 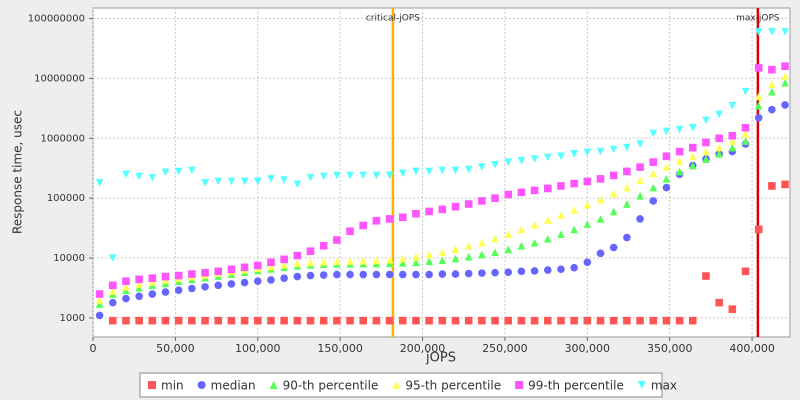 What do you see at coordinates (401, 385) in the screenshot?
I see `legend` at bounding box center [401, 385].